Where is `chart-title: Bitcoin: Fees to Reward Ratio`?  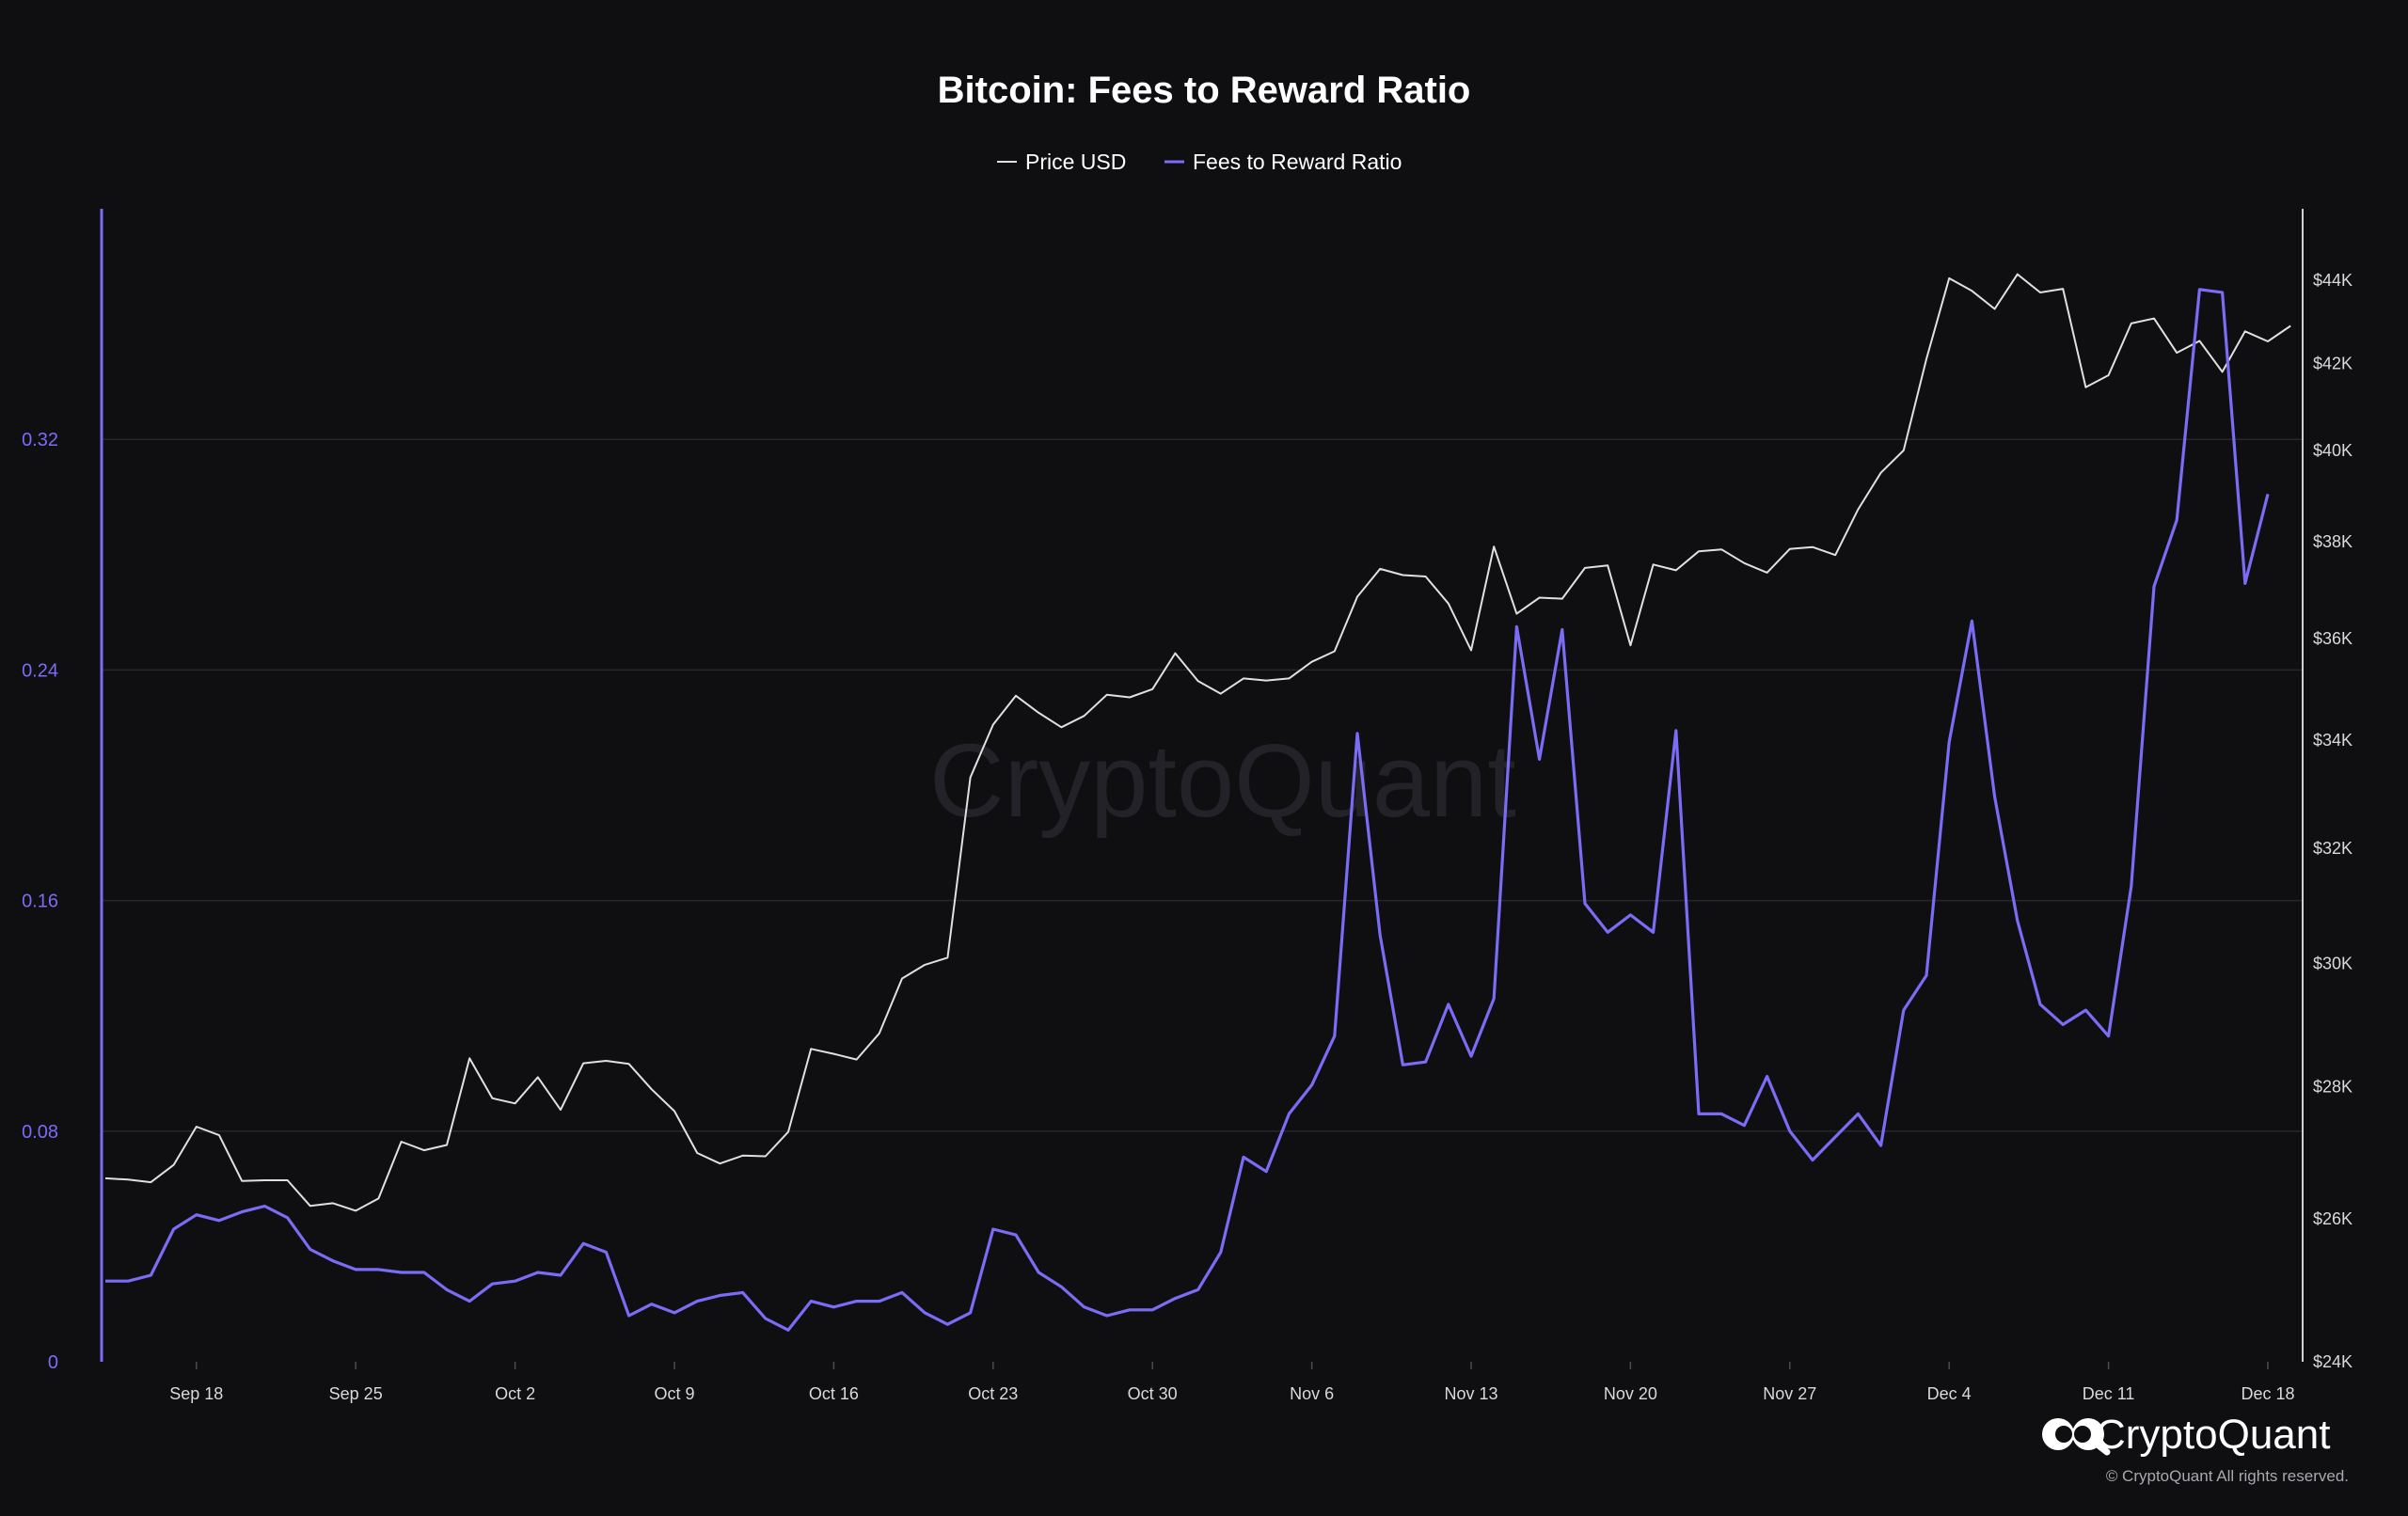 chart-title: Bitcoin: Fees to Reward Ratio is located at coordinates (1205, 90).